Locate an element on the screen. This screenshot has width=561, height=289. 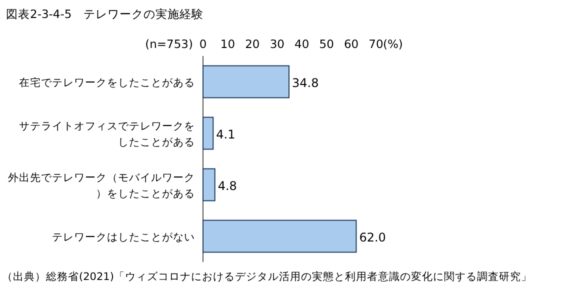
text: (n=753) is located at coordinates (169, 44).